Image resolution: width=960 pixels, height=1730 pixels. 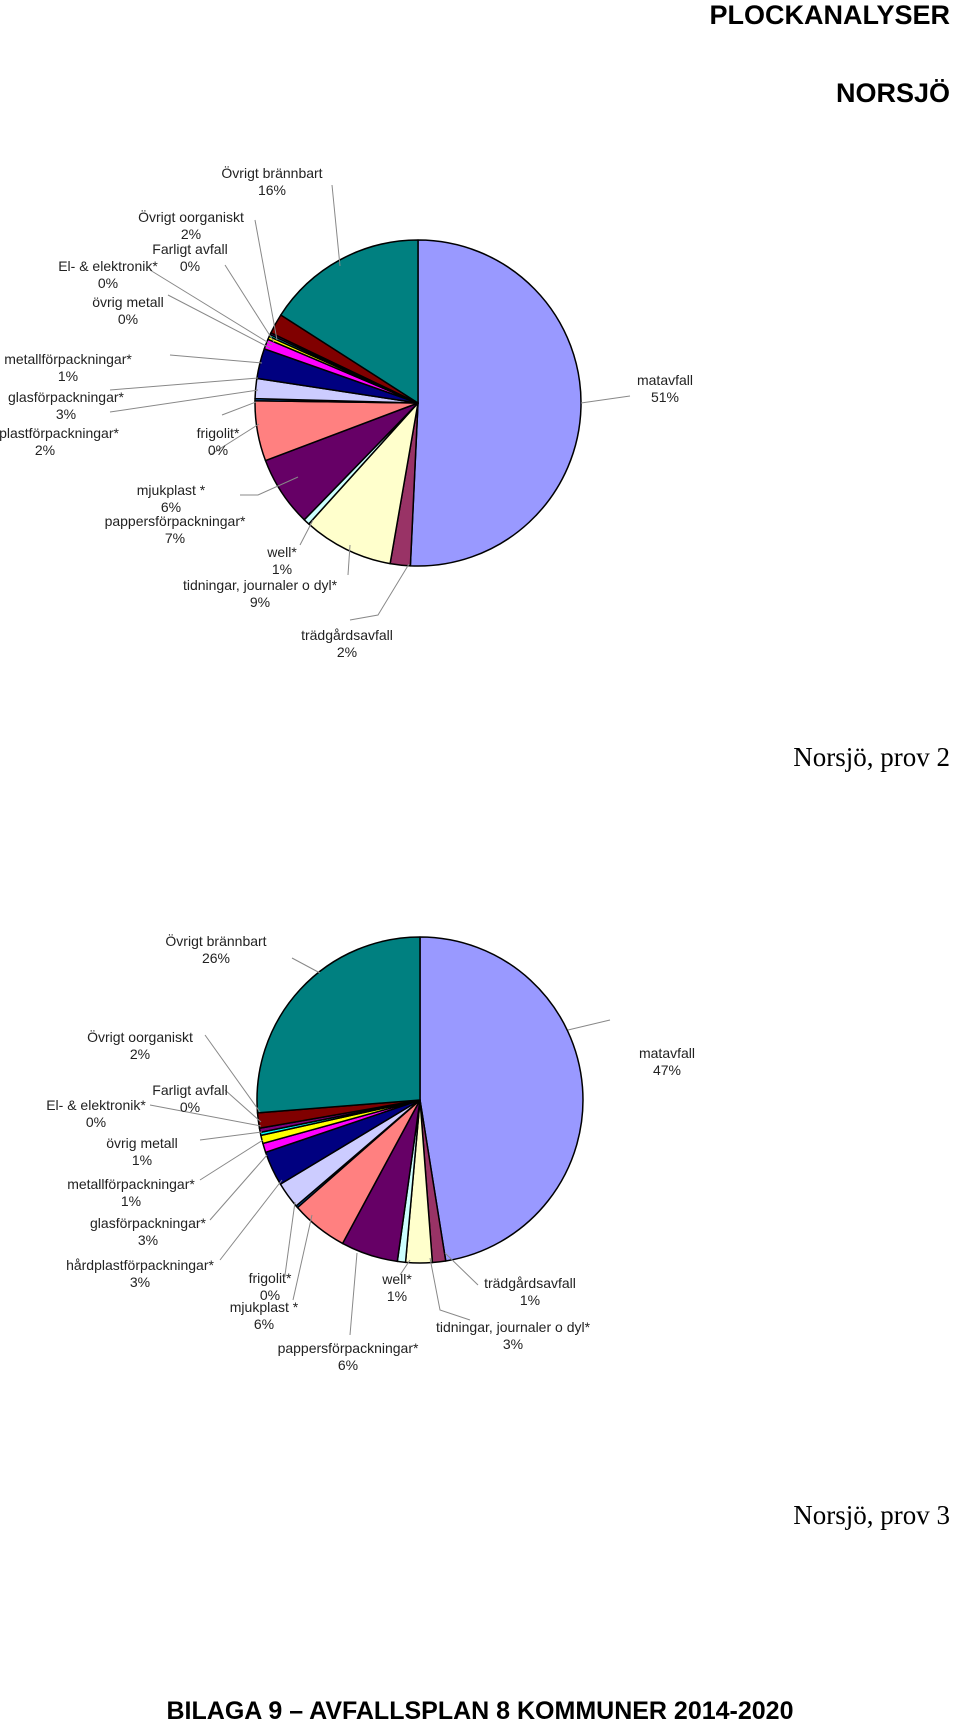 I want to click on slice-name-ovrig-metall: övrig metall, so click(x=128, y=302).